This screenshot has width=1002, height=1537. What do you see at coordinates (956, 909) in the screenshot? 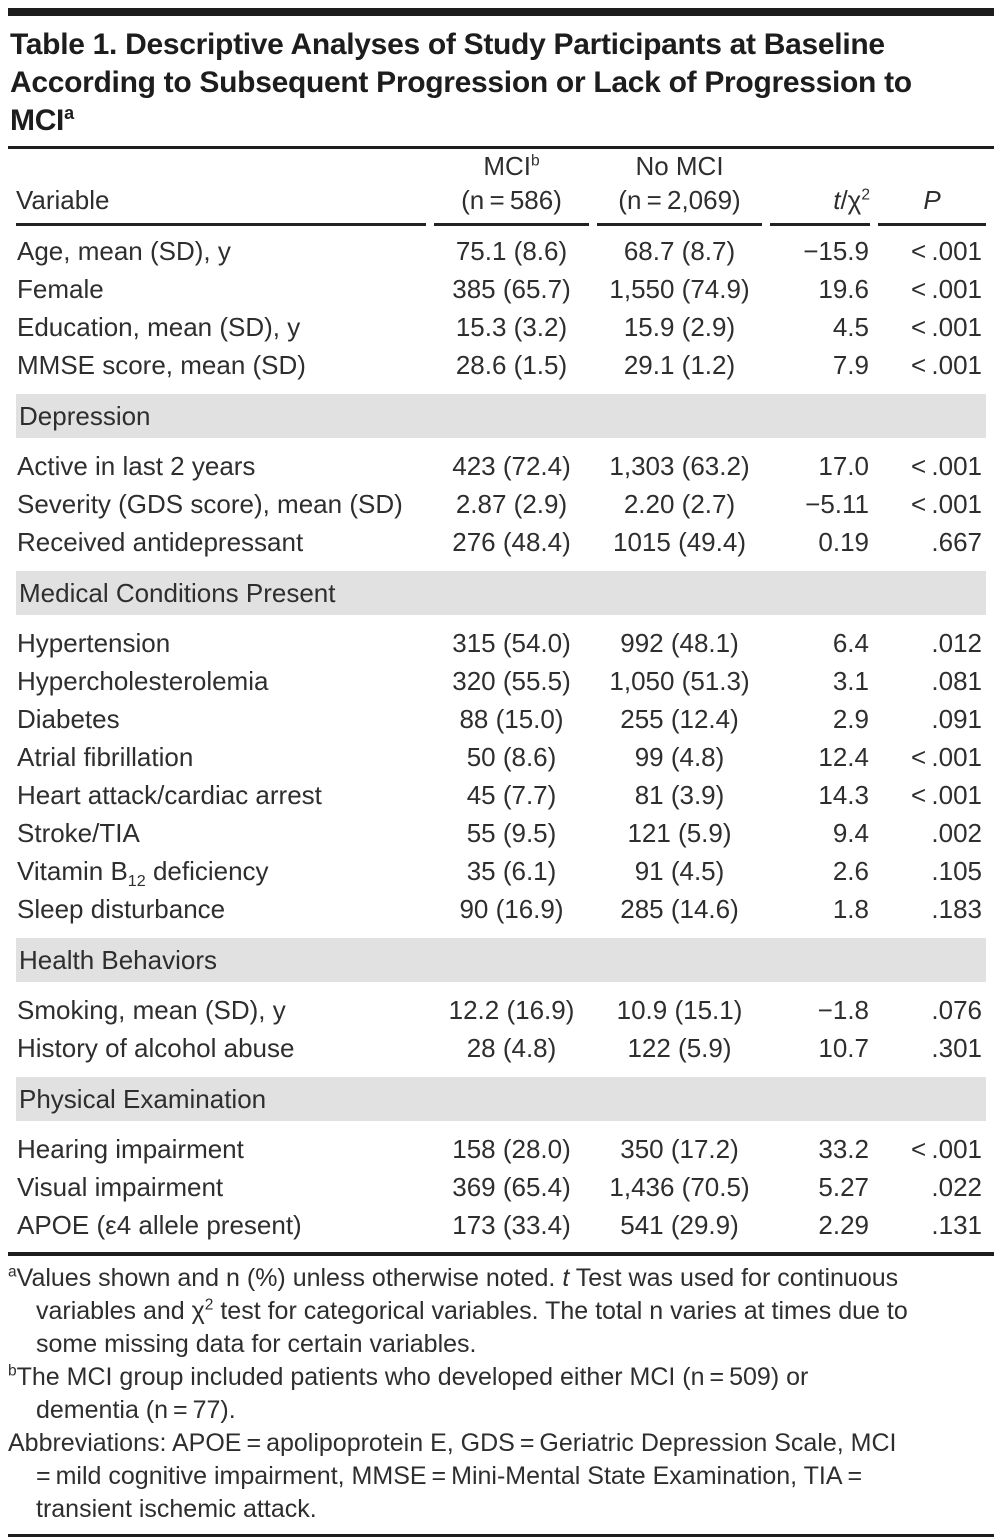
I see `cell-pvalue: .183` at bounding box center [956, 909].